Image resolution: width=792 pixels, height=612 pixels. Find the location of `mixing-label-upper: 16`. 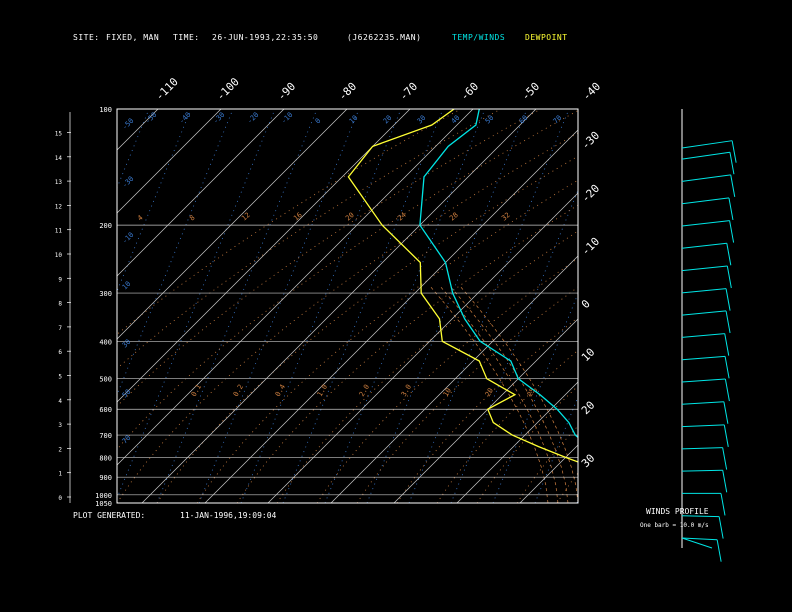

mixing-label-upper: 16 is located at coordinates (298, 217).